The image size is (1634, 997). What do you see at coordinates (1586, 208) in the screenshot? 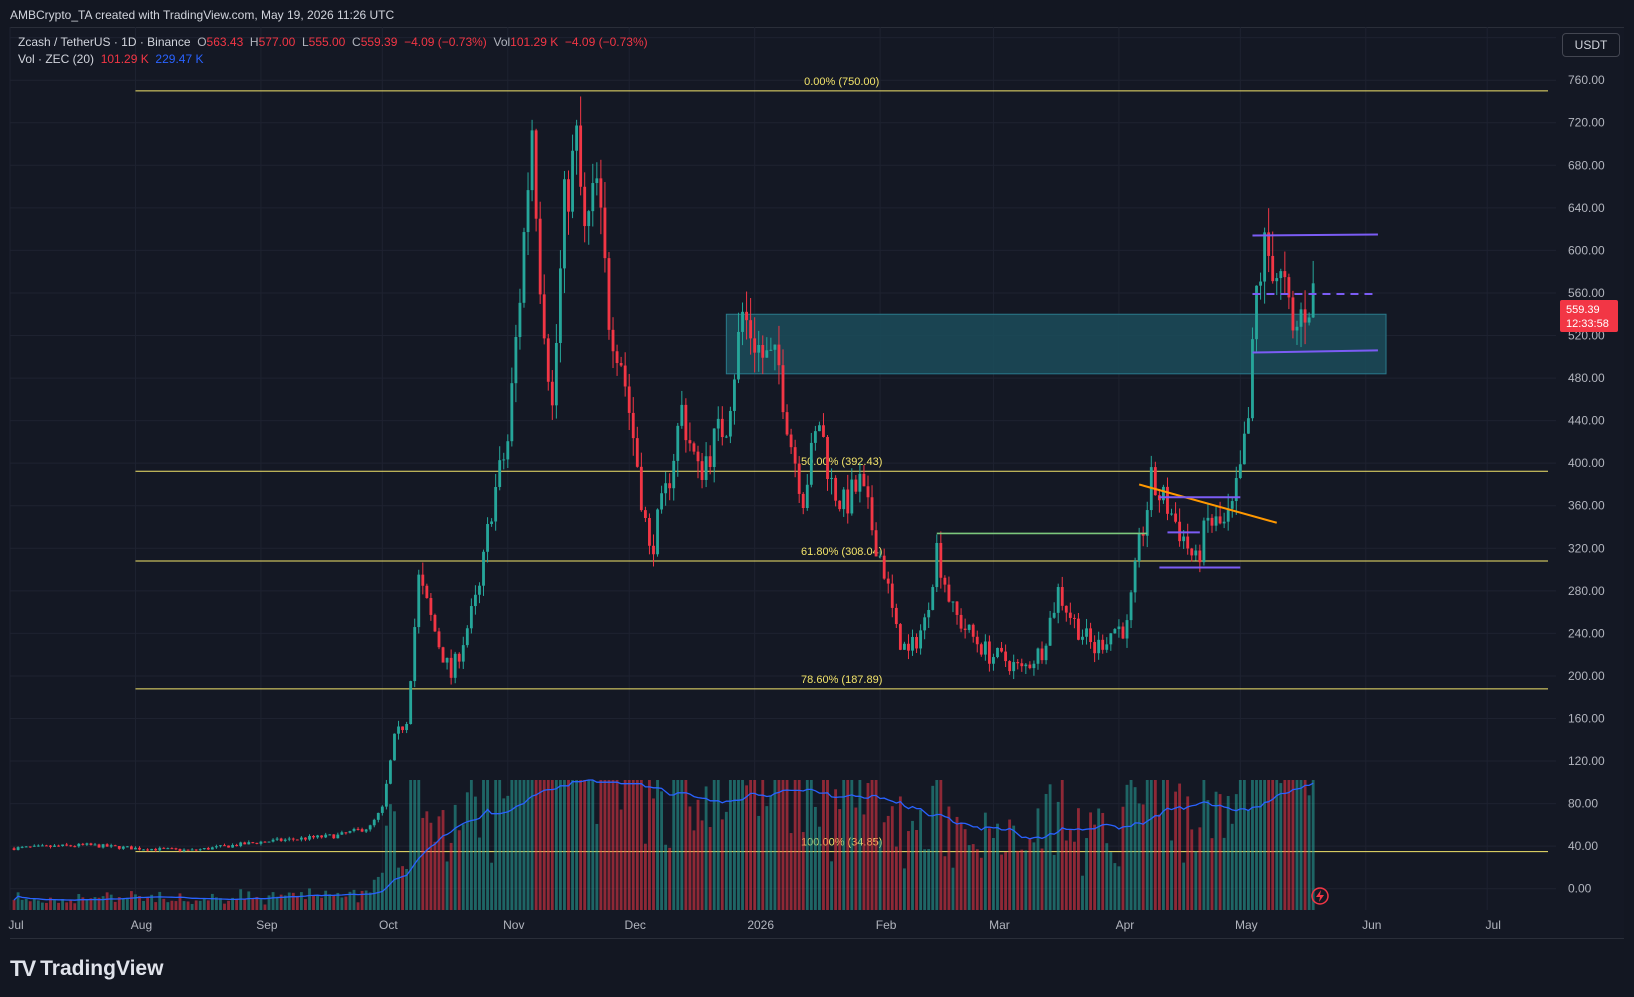
I see `y-tick-label: 640.00` at bounding box center [1586, 208].